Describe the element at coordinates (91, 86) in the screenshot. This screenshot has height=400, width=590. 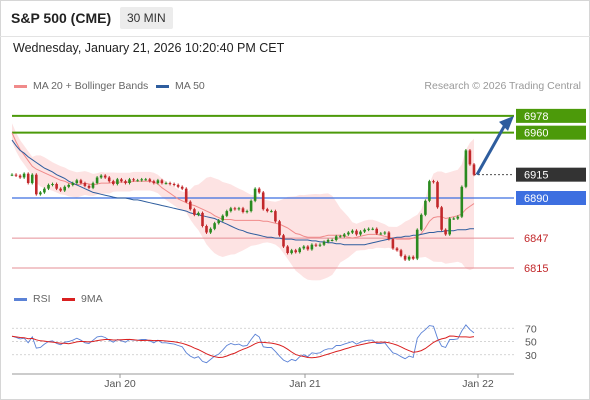
I see `bollinger-legend-label: MA 20 + Bollinger Bands` at that location.